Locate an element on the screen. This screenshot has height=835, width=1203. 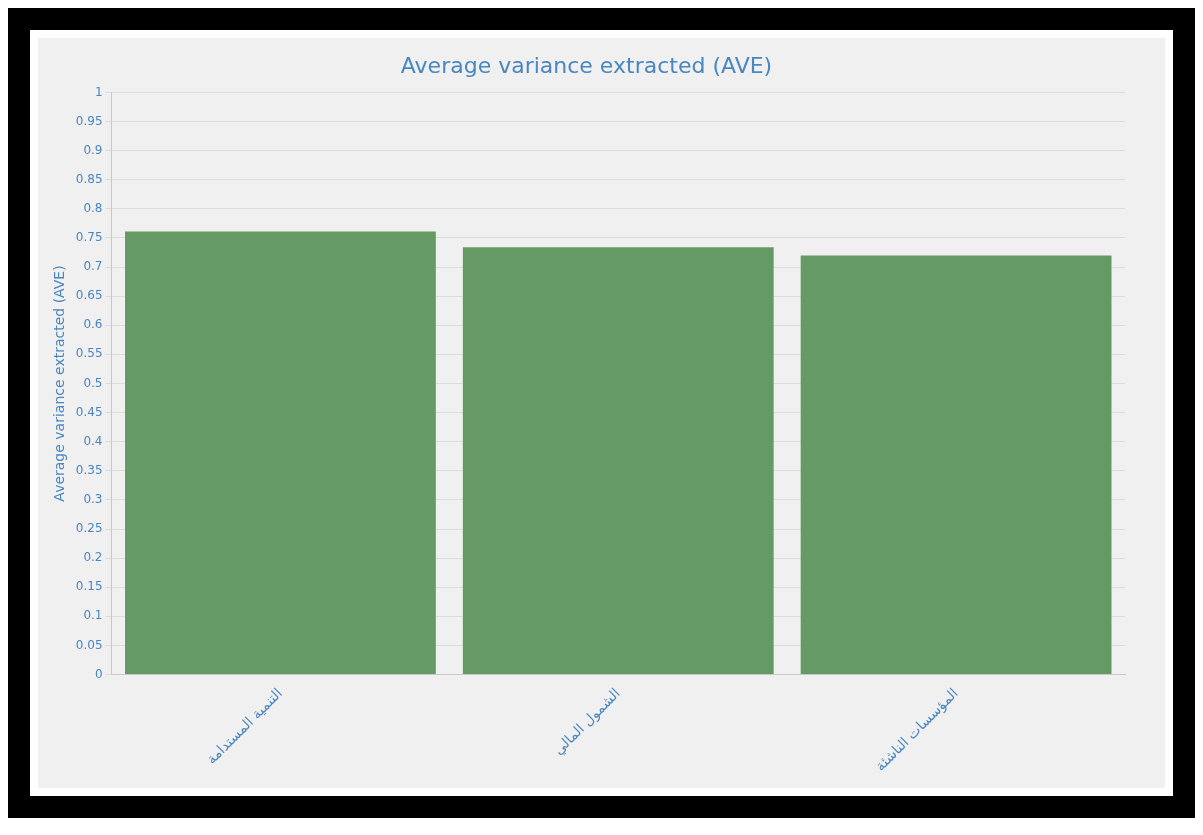
y-tick-label: 0 is located at coordinates (98, 673).